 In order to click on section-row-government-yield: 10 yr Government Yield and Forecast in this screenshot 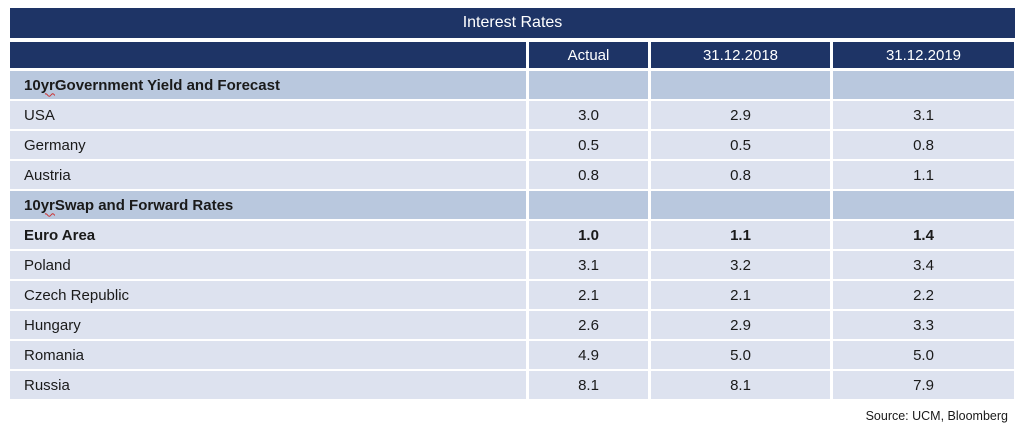, I will do `click(512, 85)`.